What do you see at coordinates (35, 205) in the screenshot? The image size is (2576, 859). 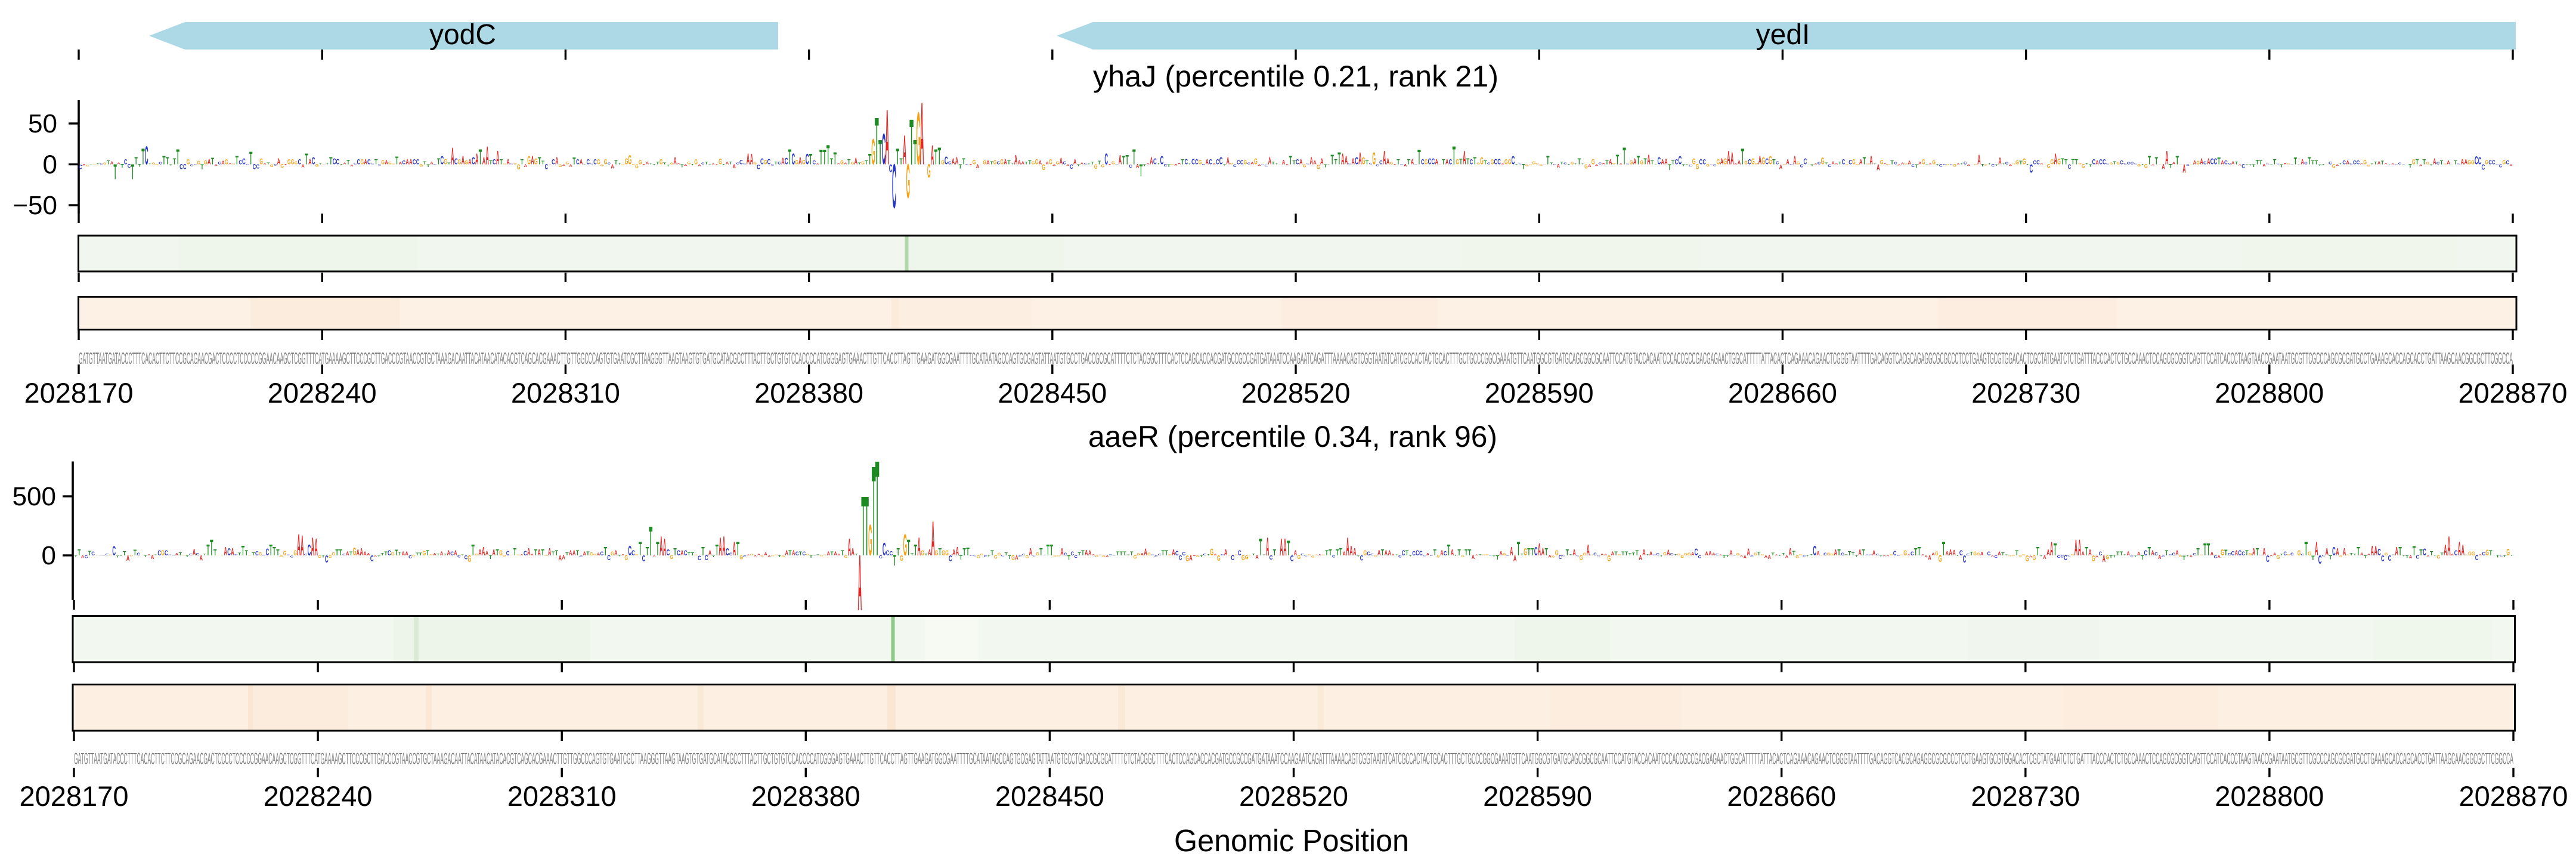 I see `svg-text: −50` at bounding box center [35, 205].